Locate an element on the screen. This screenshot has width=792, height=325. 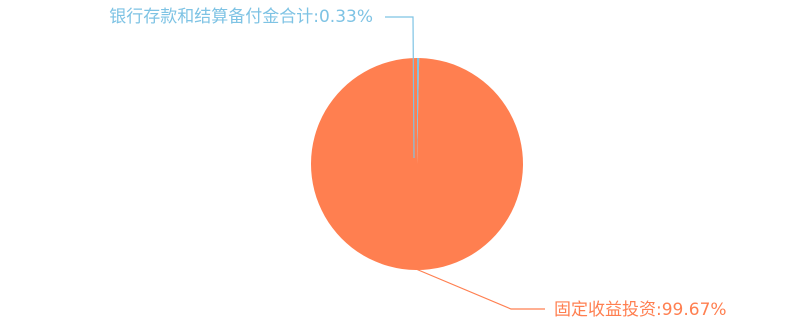
slice-label: 固定收益投资:99.67% is located at coordinates (640, 310).